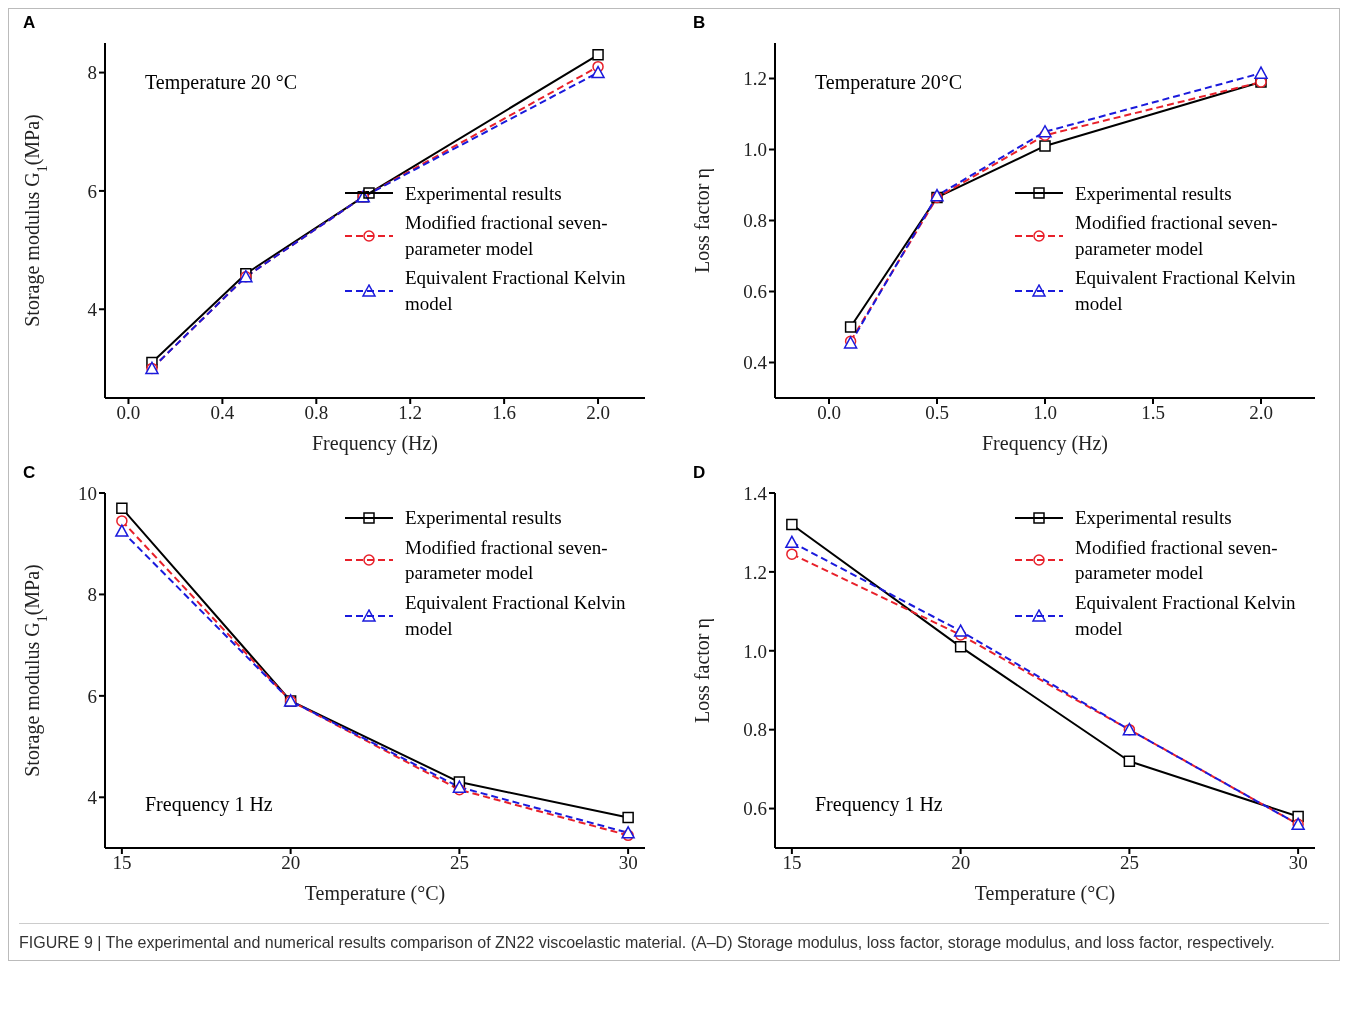  I want to click on y-tick-label: 10, so click(87, 493).